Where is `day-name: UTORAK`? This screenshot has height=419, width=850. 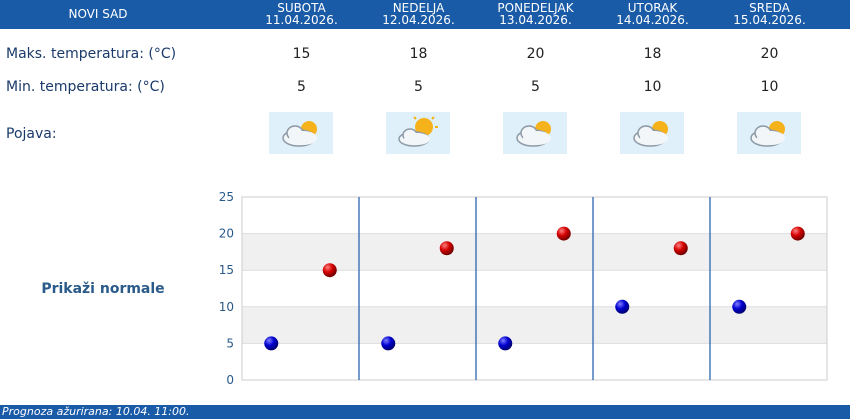
day-name: UTORAK is located at coordinates (652, 8).